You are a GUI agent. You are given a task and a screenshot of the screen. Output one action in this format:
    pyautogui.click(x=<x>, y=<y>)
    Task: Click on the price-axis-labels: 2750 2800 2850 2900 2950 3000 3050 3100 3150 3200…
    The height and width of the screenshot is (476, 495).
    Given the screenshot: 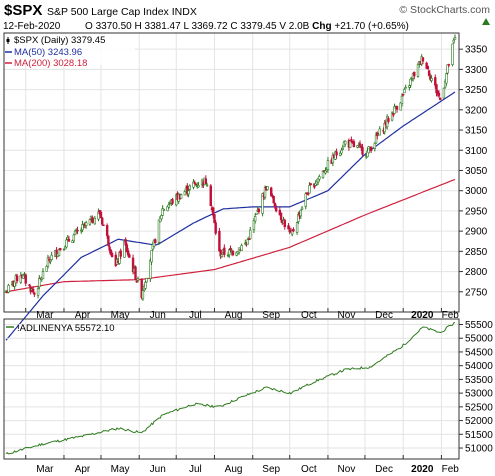 What is the action you would take?
    pyautogui.click(x=473, y=171)
    